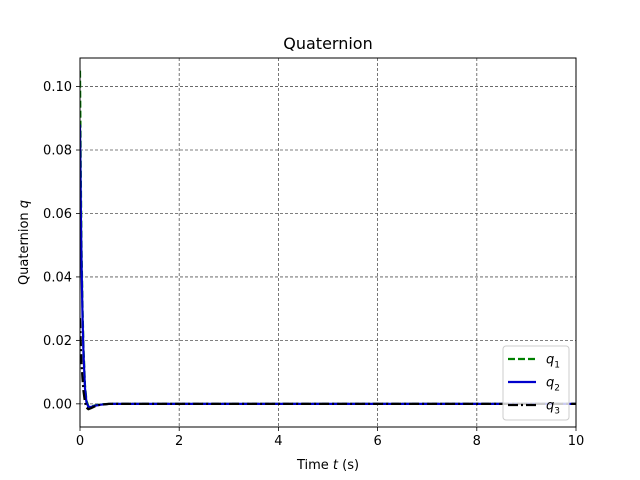 The height and width of the screenshot is (480, 640). What do you see at coordinates (576, 441) in the screenshot?
I see `x-tick-label: 10` at bounding box center [576, 441].